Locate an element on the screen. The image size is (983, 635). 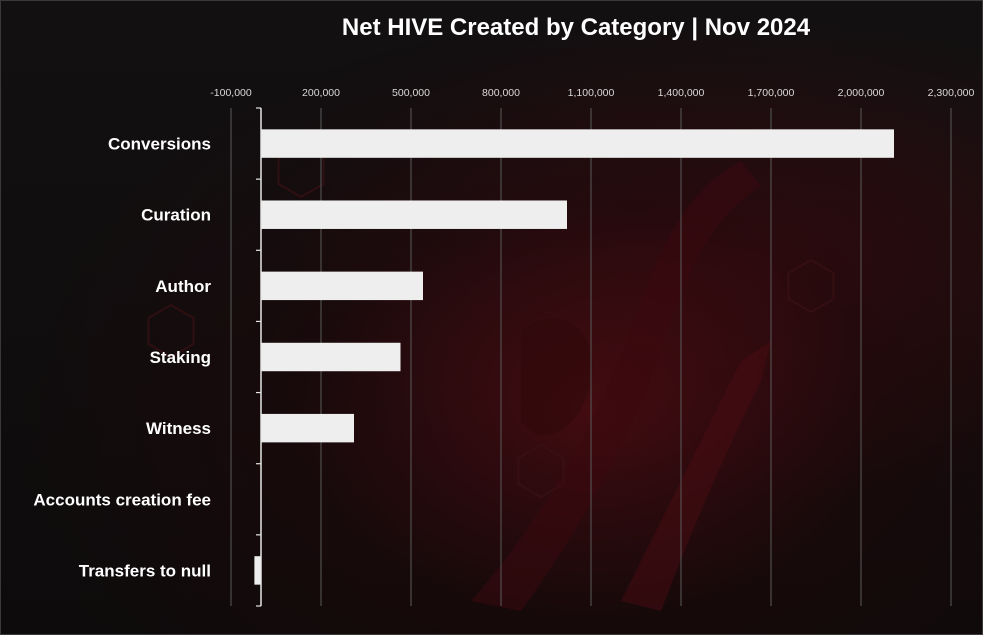
x-tick-label: 800,000 is located at coordinates (501, 93).